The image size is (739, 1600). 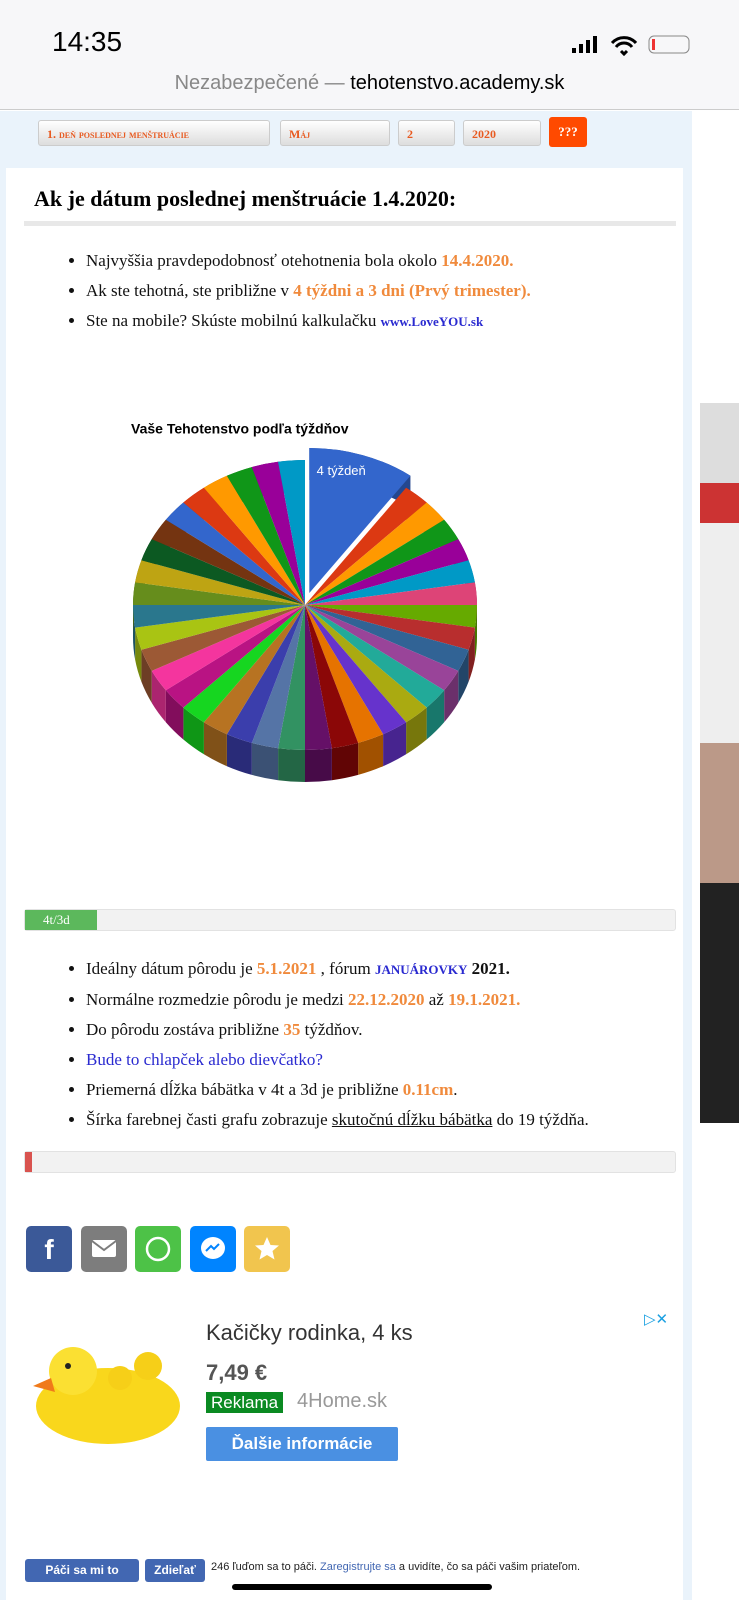 I want to click on home-indicator, so click(x=362, y=1587).